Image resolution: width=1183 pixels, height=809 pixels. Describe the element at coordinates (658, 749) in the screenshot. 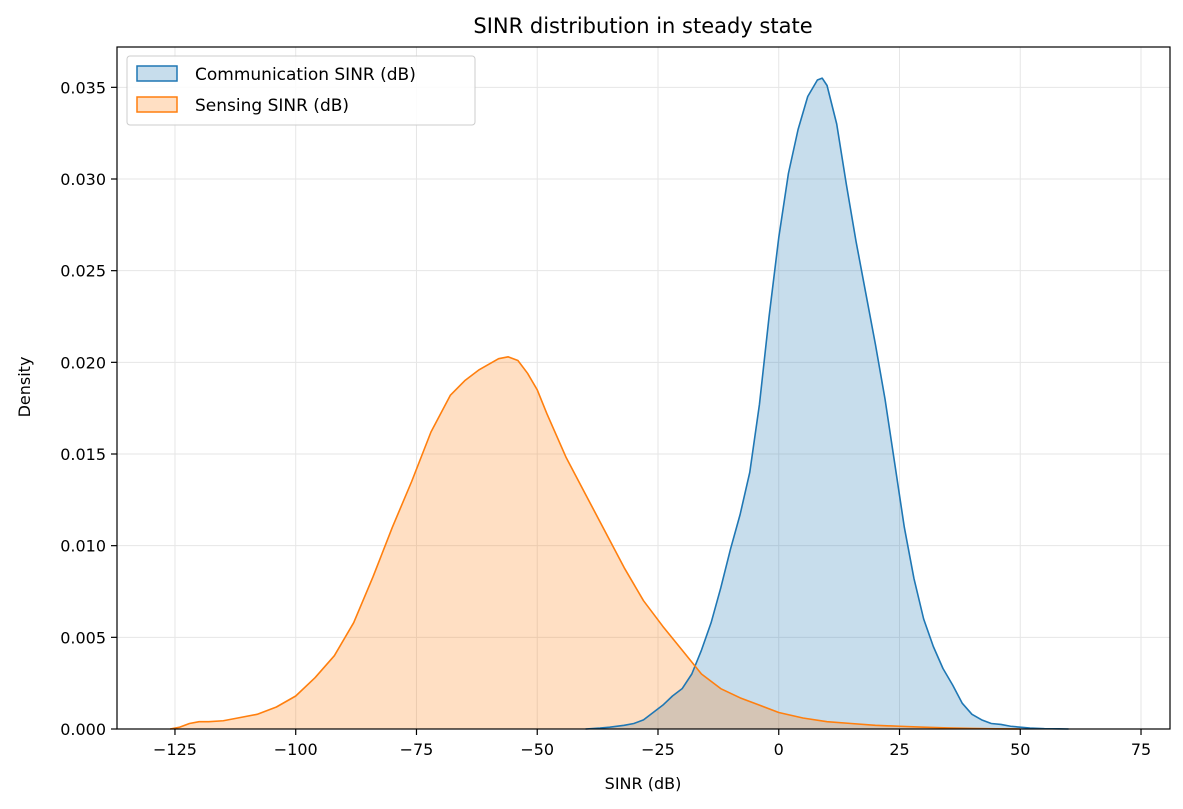

I see `x-tick-label: −25` at that location.